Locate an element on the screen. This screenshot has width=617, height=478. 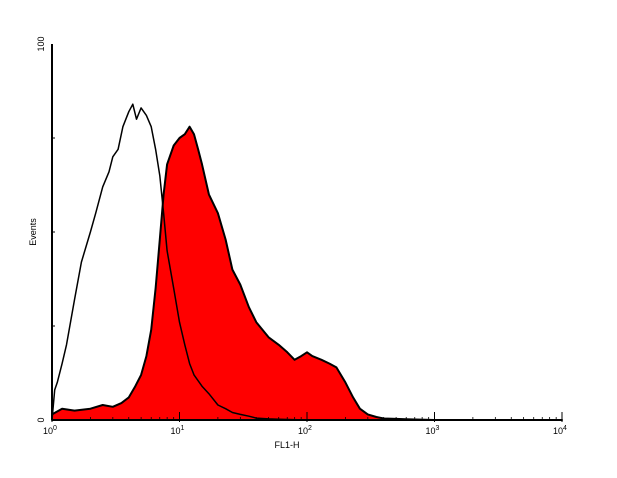
y-axis-title: Events is located at coordinates (33, 232).